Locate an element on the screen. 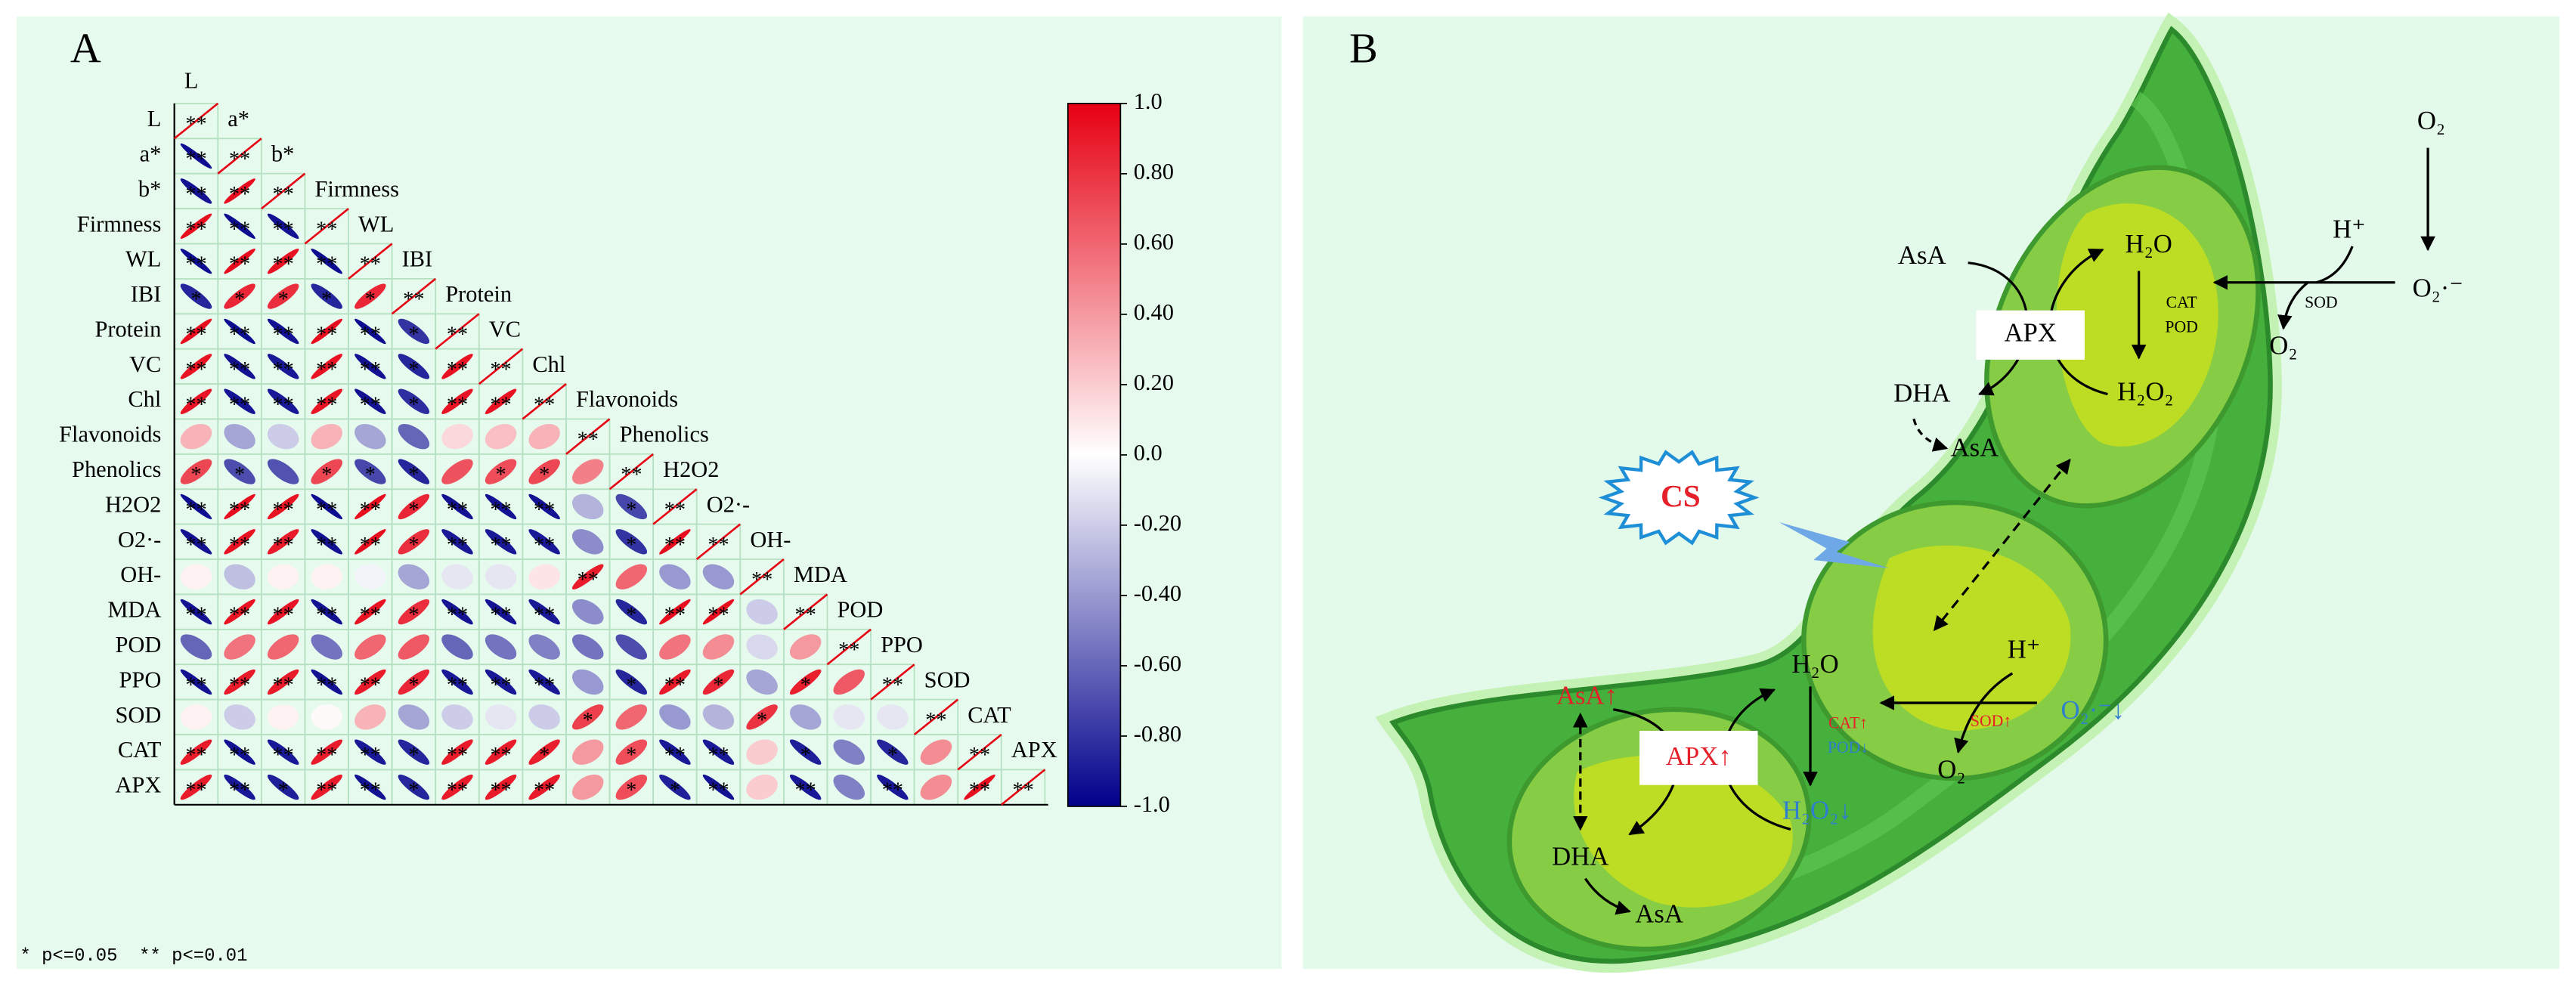  molecule-label: H₂O is located at coordinates (1814, 664).